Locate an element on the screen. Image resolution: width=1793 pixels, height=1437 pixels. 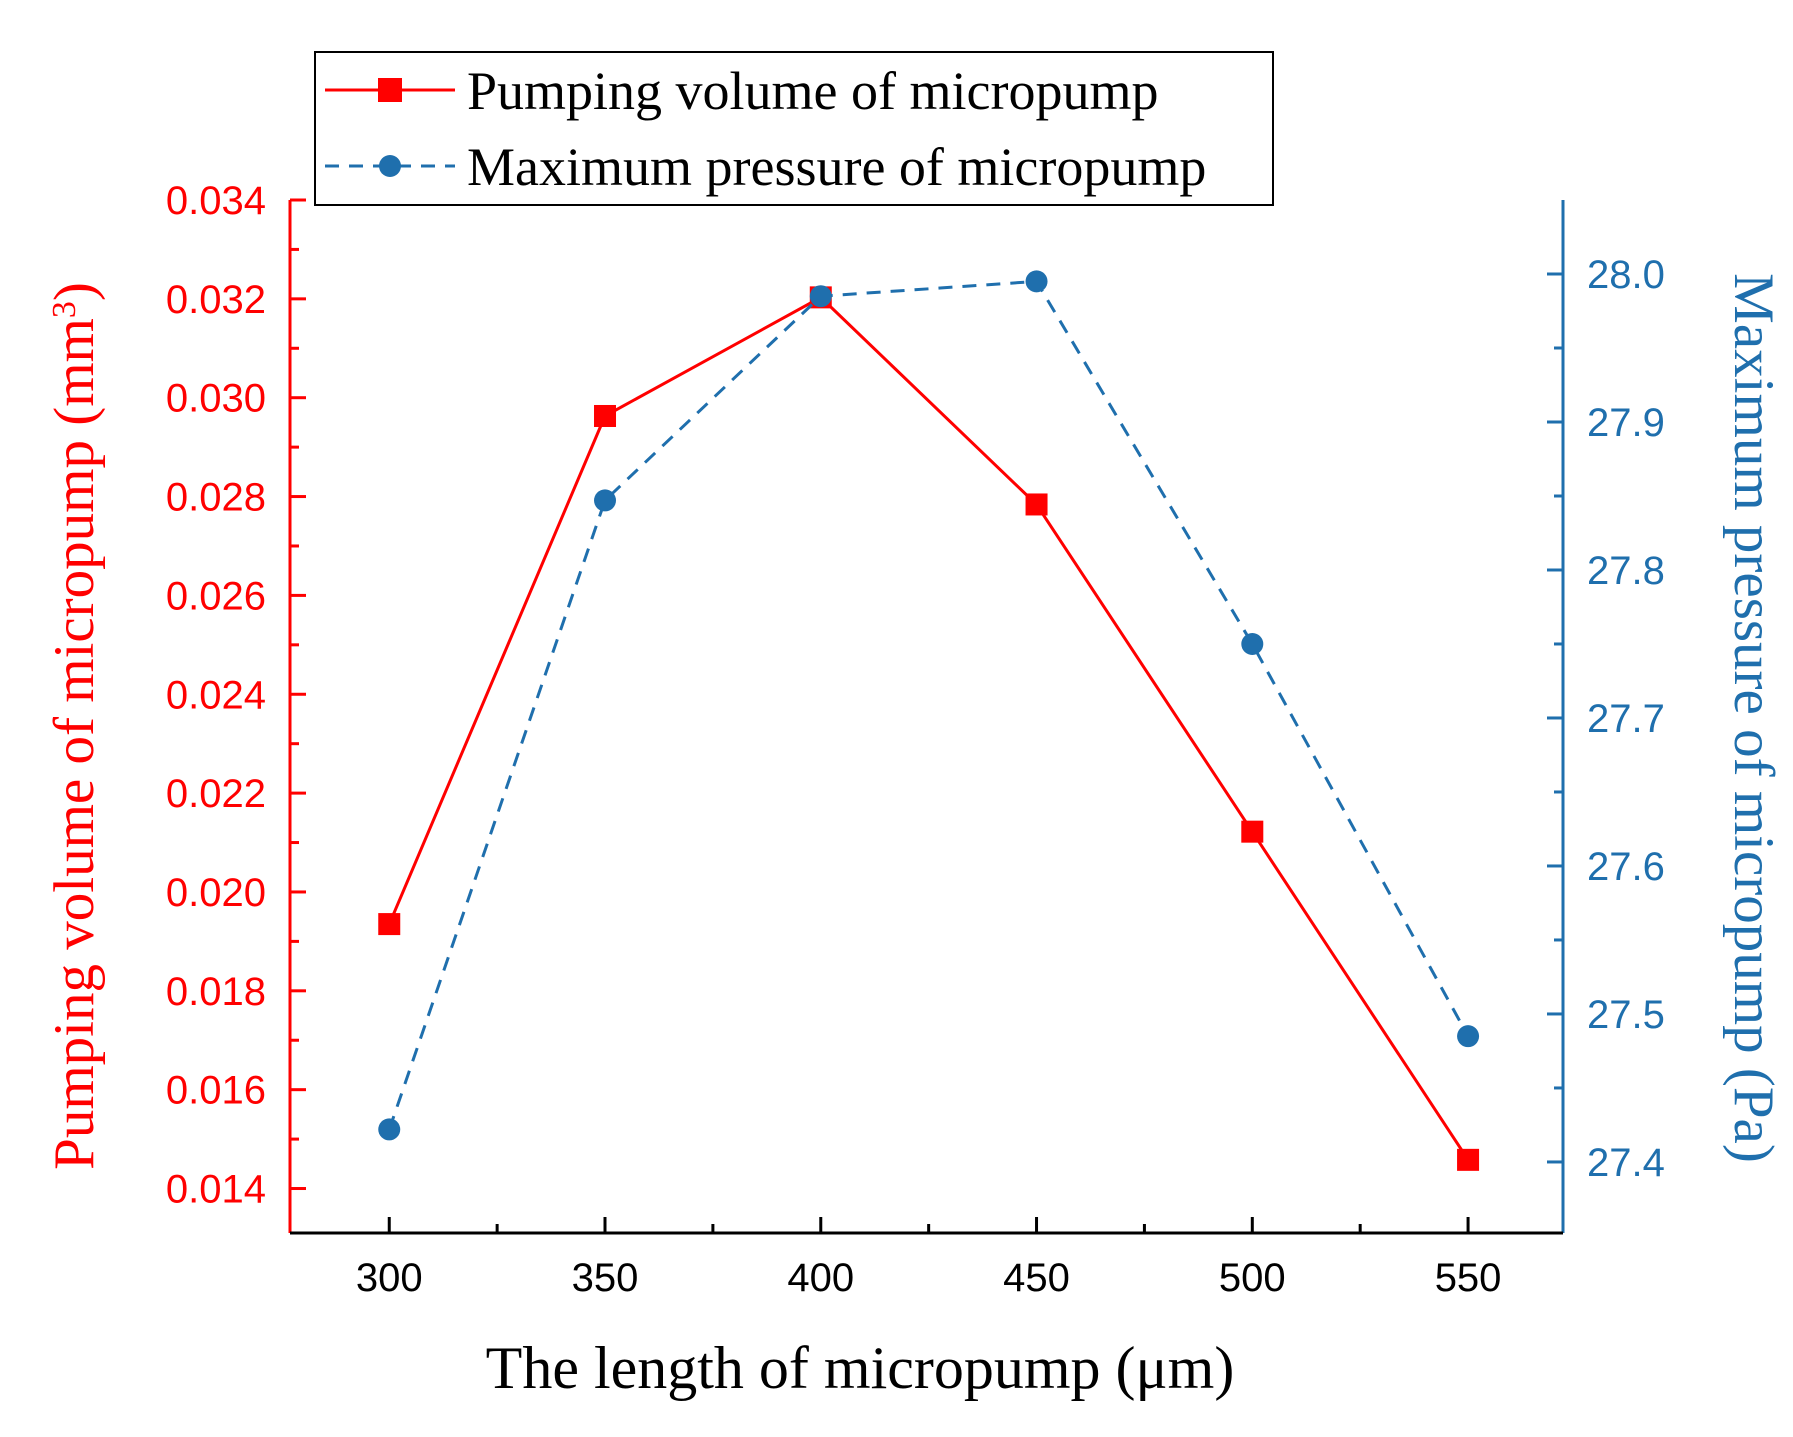
y-right-tick-label: 27.6 is located at coordinates (1626, 867).